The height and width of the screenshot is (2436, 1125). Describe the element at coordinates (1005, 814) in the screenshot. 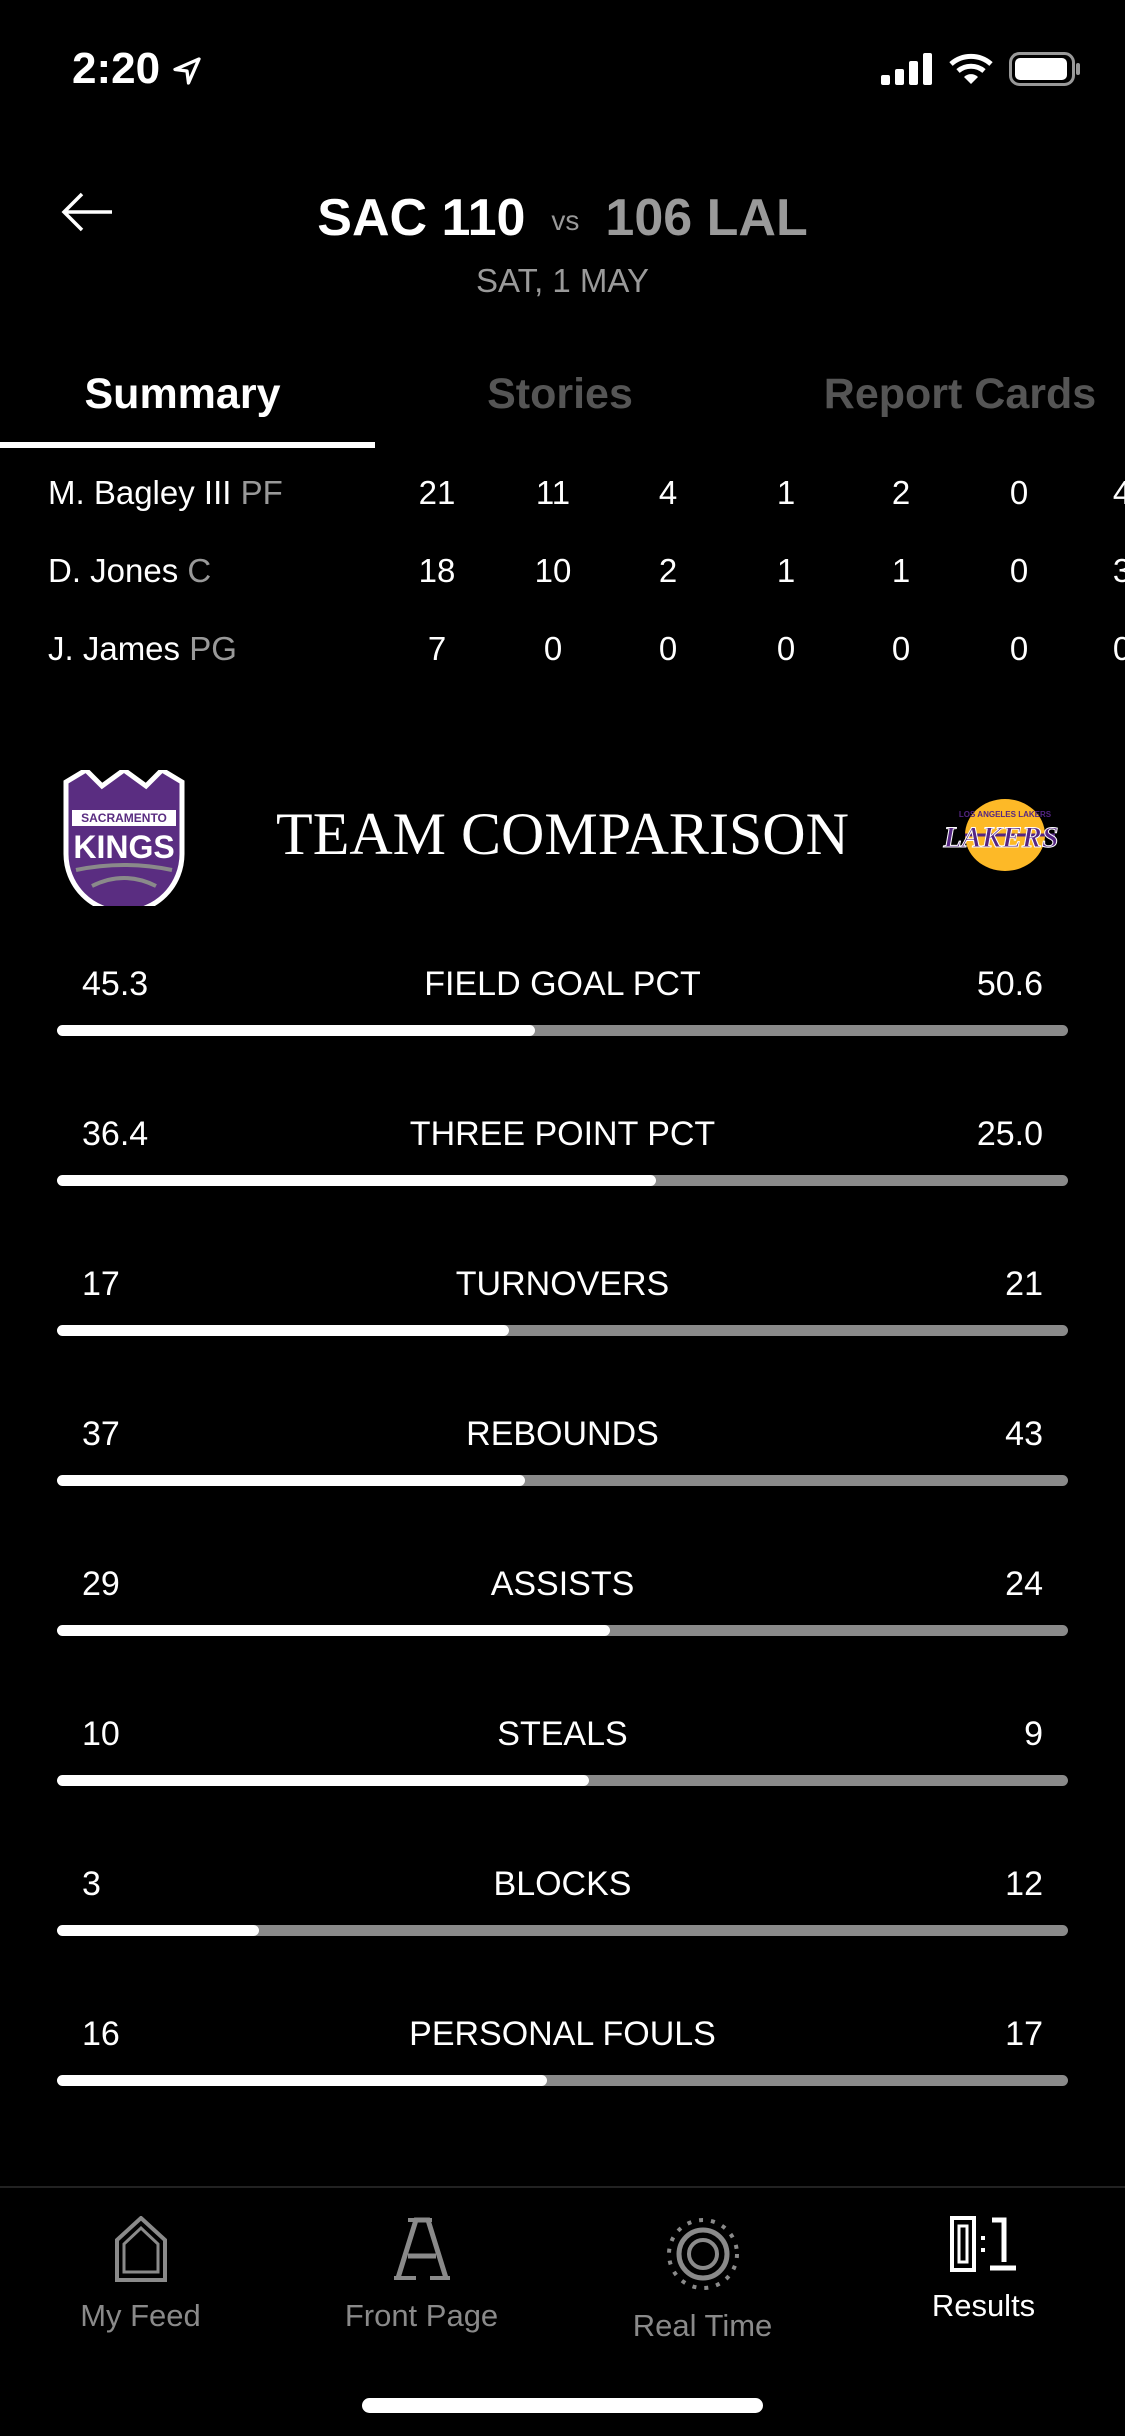

I see `lakers-logo-text: LOS ANGELES LAKERS` at that location.